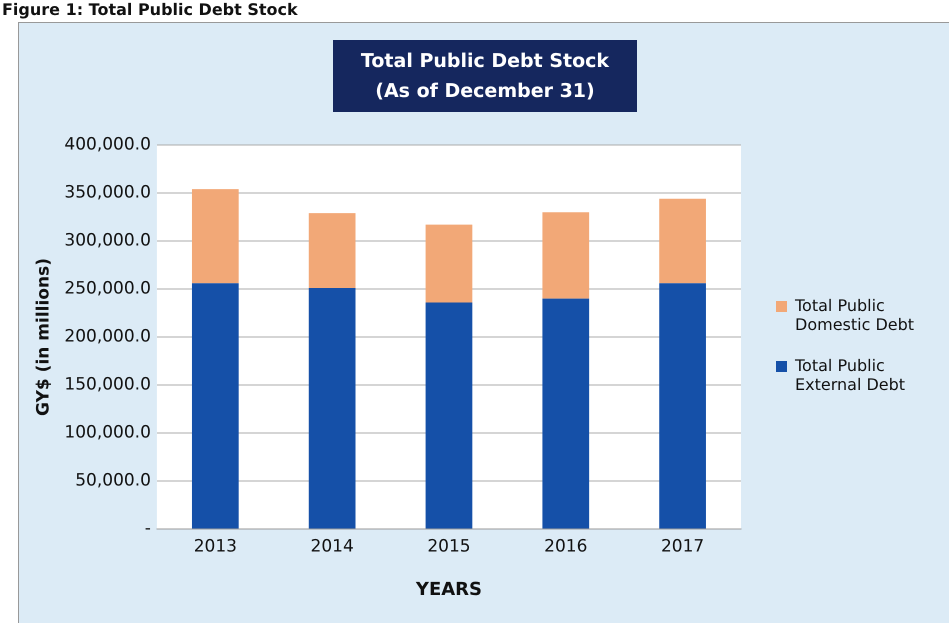 This screenshot has height=623, width=949. I want to click on chart-title: Total Public Debt Stock (As of December 31), so click(485, 76).